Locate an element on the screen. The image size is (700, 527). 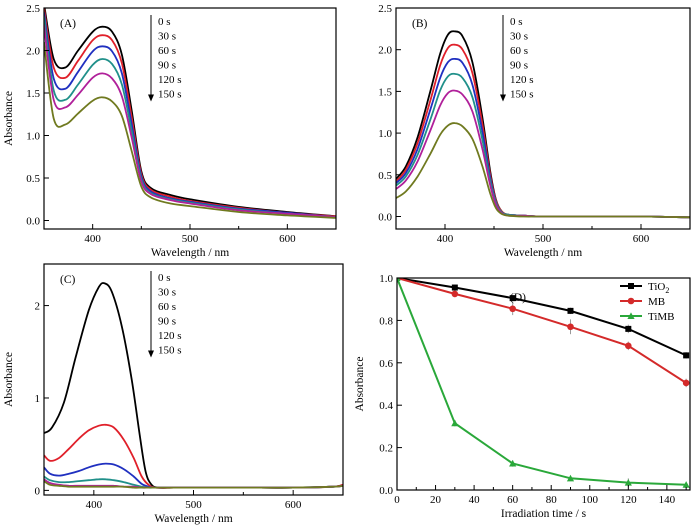
series-line-120s is located at coordinates (543, 154).